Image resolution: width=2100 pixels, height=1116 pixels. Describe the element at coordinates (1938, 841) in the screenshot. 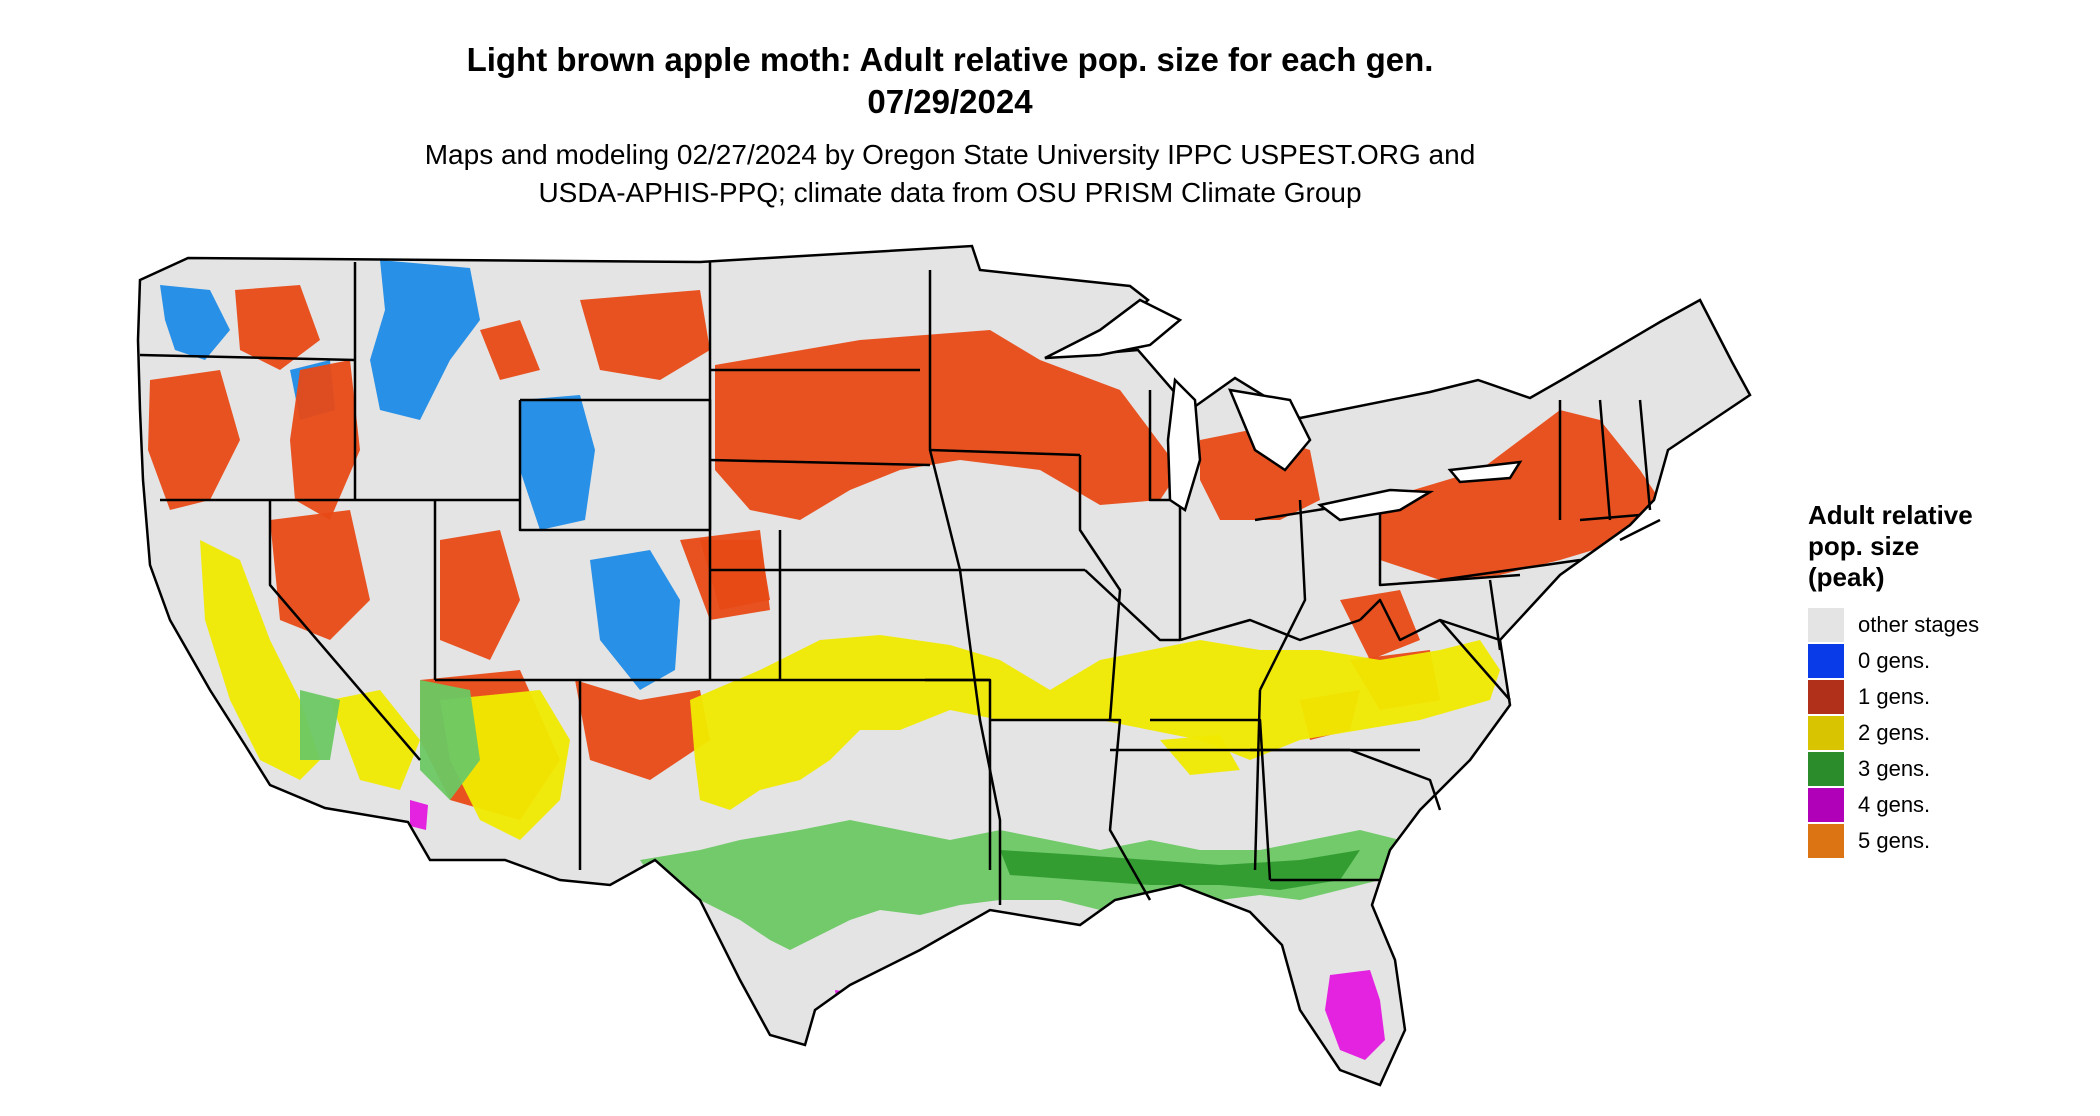

I see `legend-item-5-gens: 5 gens.` at that location.